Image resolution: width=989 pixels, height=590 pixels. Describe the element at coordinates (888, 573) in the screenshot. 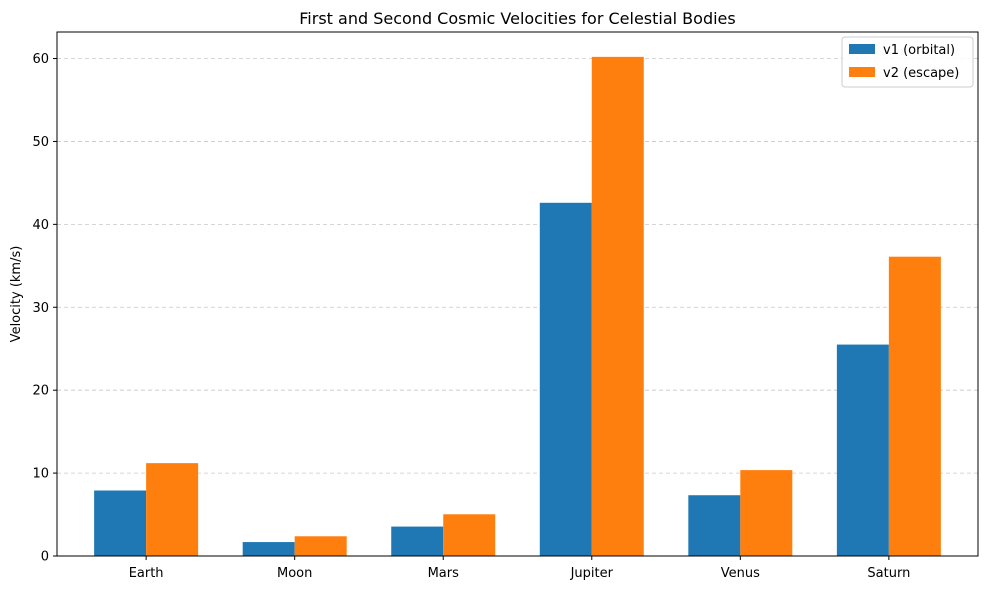

I see `x-tick-label-saturn: Saturn` at that location.